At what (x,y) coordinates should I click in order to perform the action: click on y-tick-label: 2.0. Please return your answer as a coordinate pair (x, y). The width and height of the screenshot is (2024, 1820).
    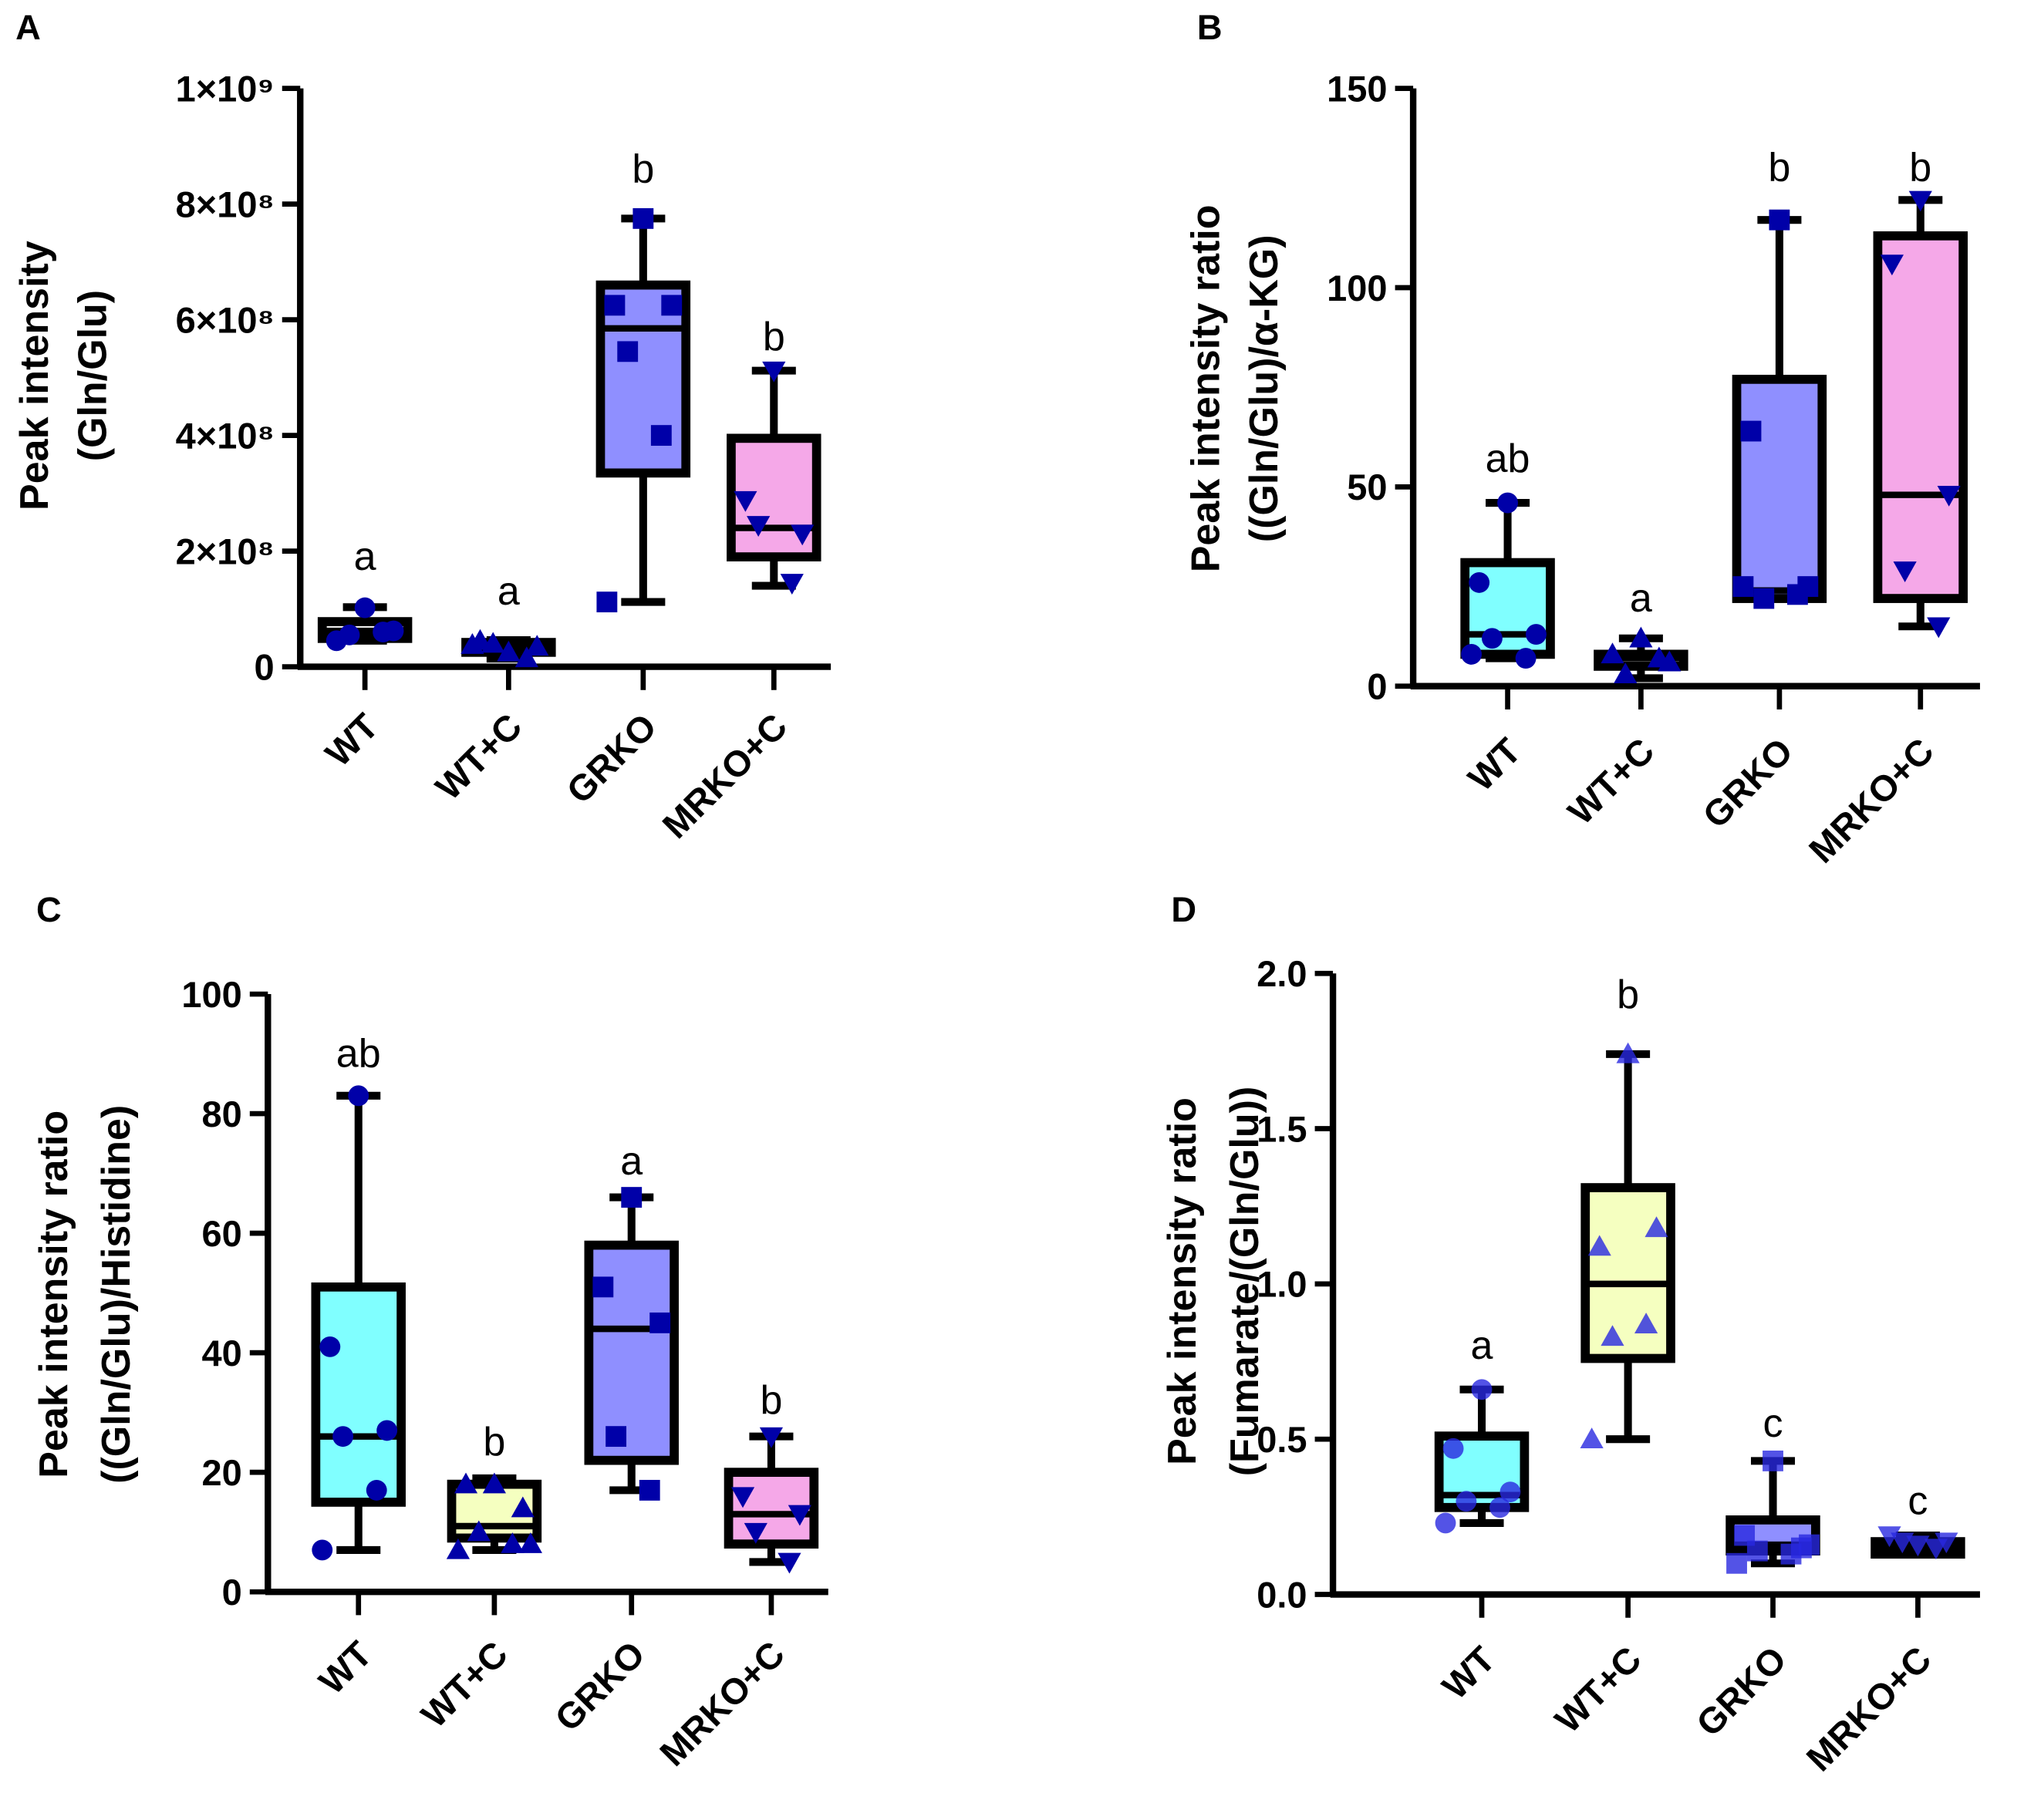
    Looking at the image, I should click on (1282, 974).